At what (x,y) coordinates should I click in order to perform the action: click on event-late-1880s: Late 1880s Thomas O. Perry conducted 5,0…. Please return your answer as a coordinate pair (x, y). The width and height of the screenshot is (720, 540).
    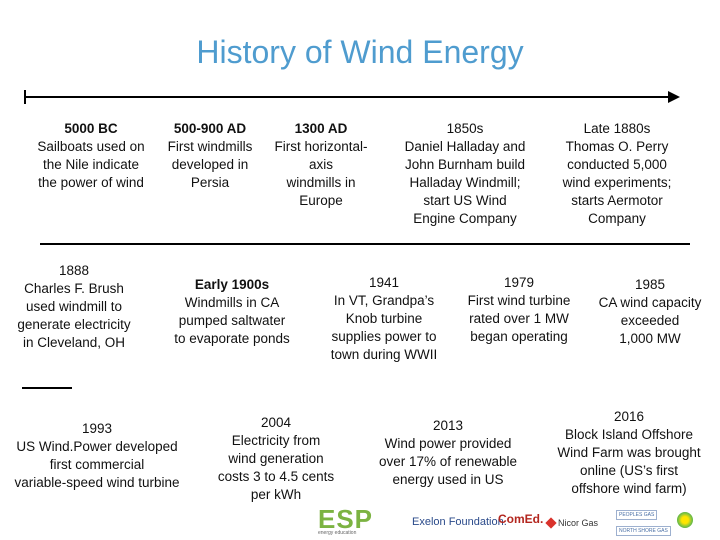
    Looking at the image, I should click on (617, 174).